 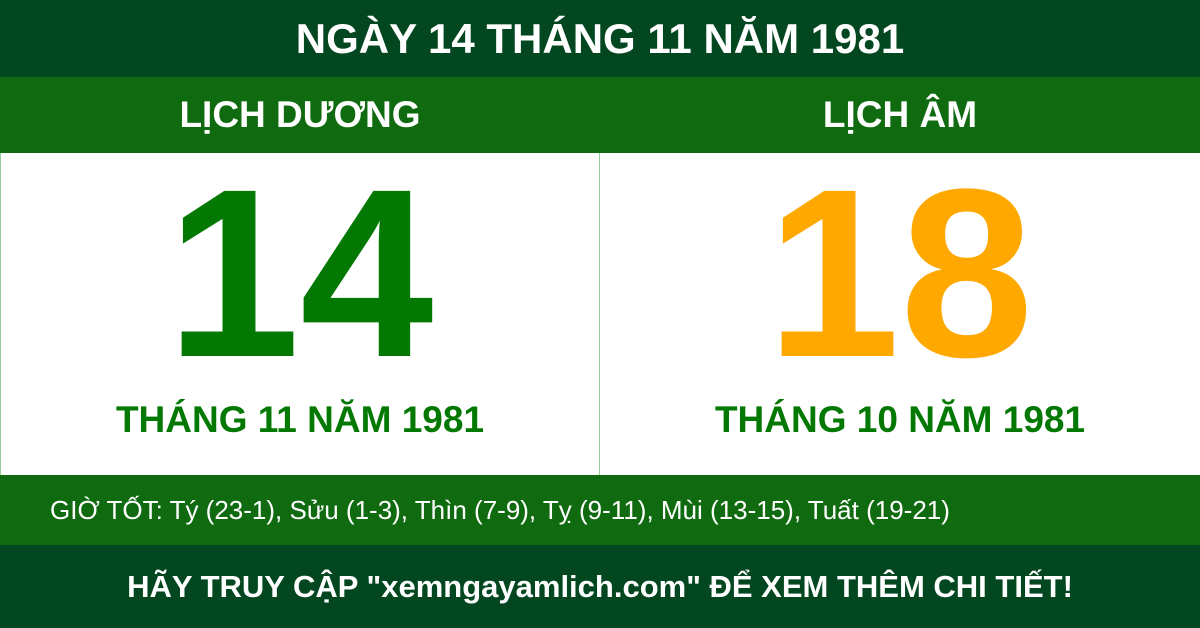 I want to click on calendar-headings: LỊCH DƯƠNG LỊCH ÂM, so click(x=600, y=115).